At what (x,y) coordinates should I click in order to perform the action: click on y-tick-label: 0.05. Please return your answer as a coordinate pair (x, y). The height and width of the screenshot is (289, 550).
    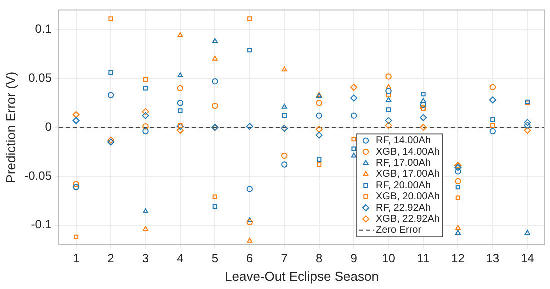
    Looking at the image, I should click on (40, 77).